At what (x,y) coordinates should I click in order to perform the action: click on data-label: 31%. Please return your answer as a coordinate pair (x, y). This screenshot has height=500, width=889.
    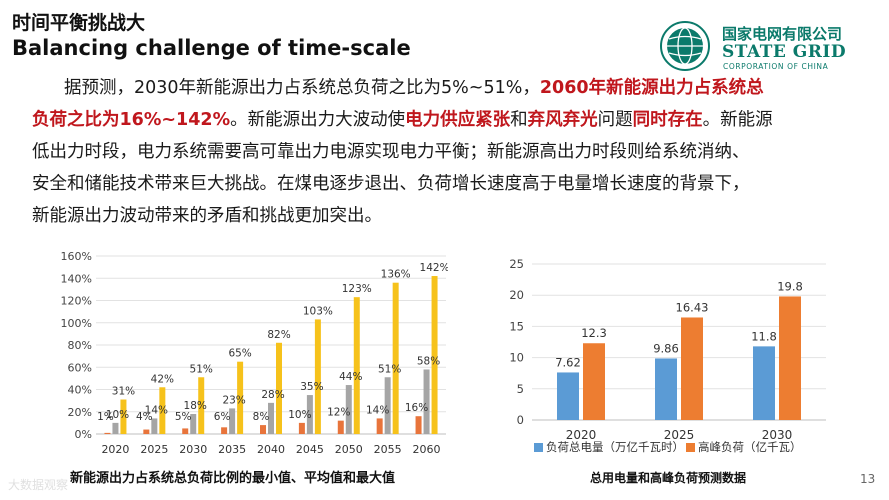
    Looking at the image, I should click on (123, 392).